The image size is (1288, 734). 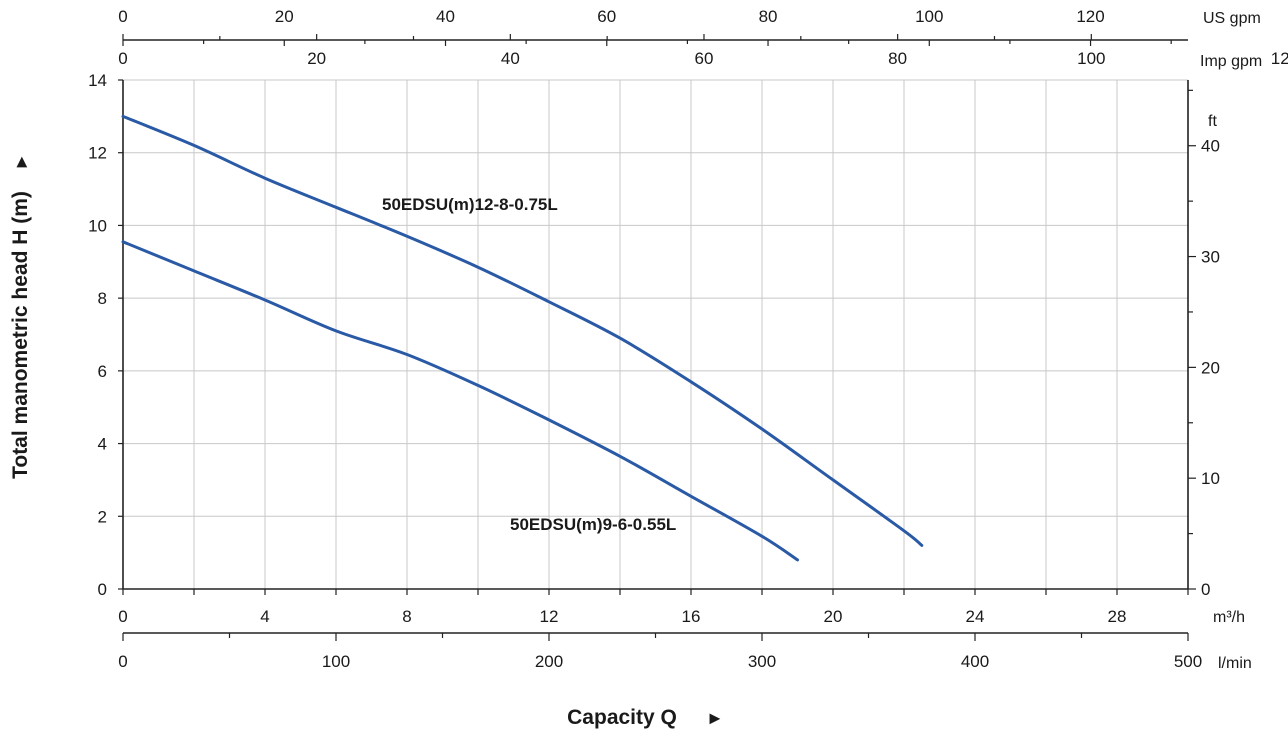 What do you see at coordinates (102, 516) in the screenshot?
I see `y-tick-label: 2` at bounding box center [102, 516].